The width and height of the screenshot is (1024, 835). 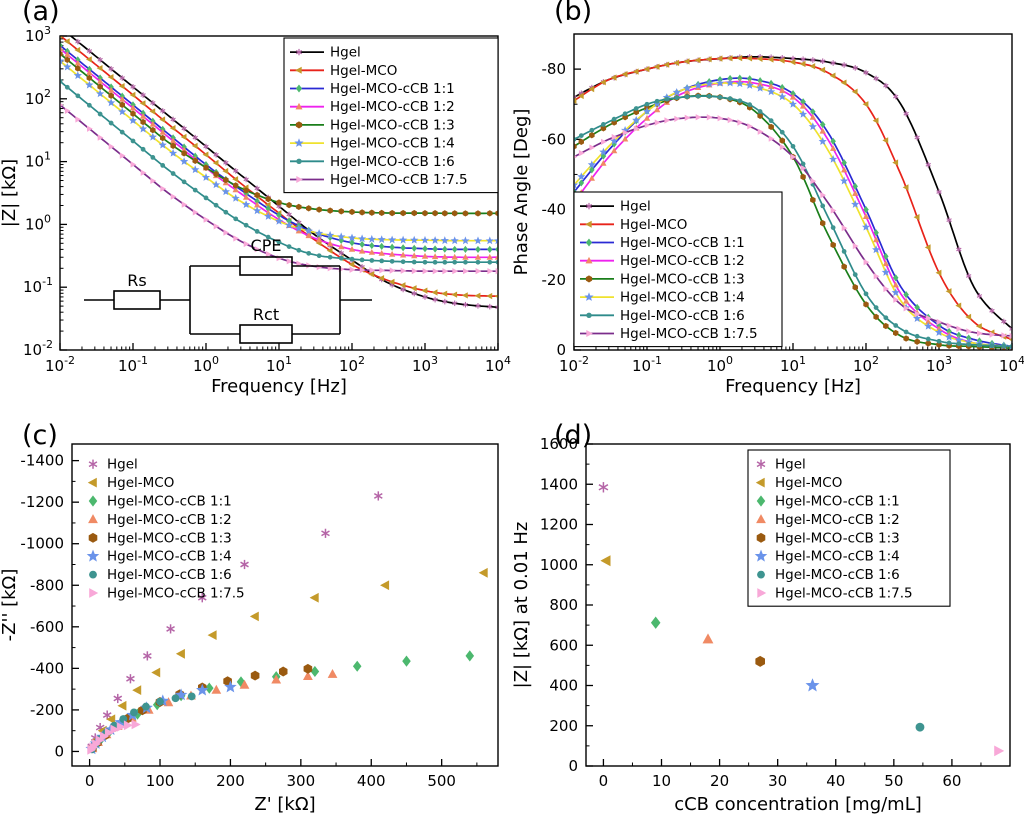 What do you see at coordinates (42, 544) in the screenshot?
I see `svg-text: -1000` at bounding box center [42, 544].